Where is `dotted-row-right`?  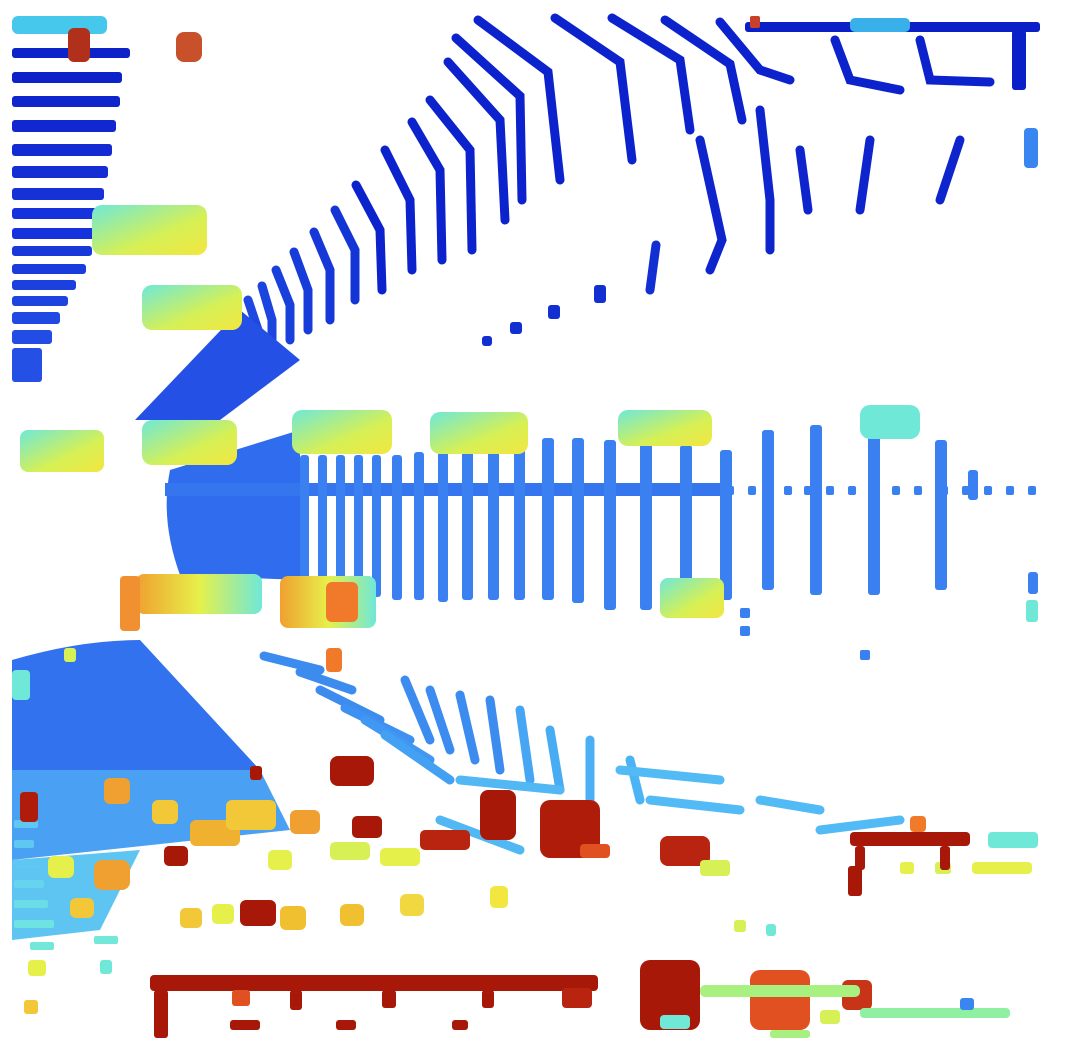 dotted-row-right is located at coordinates (881, 573).